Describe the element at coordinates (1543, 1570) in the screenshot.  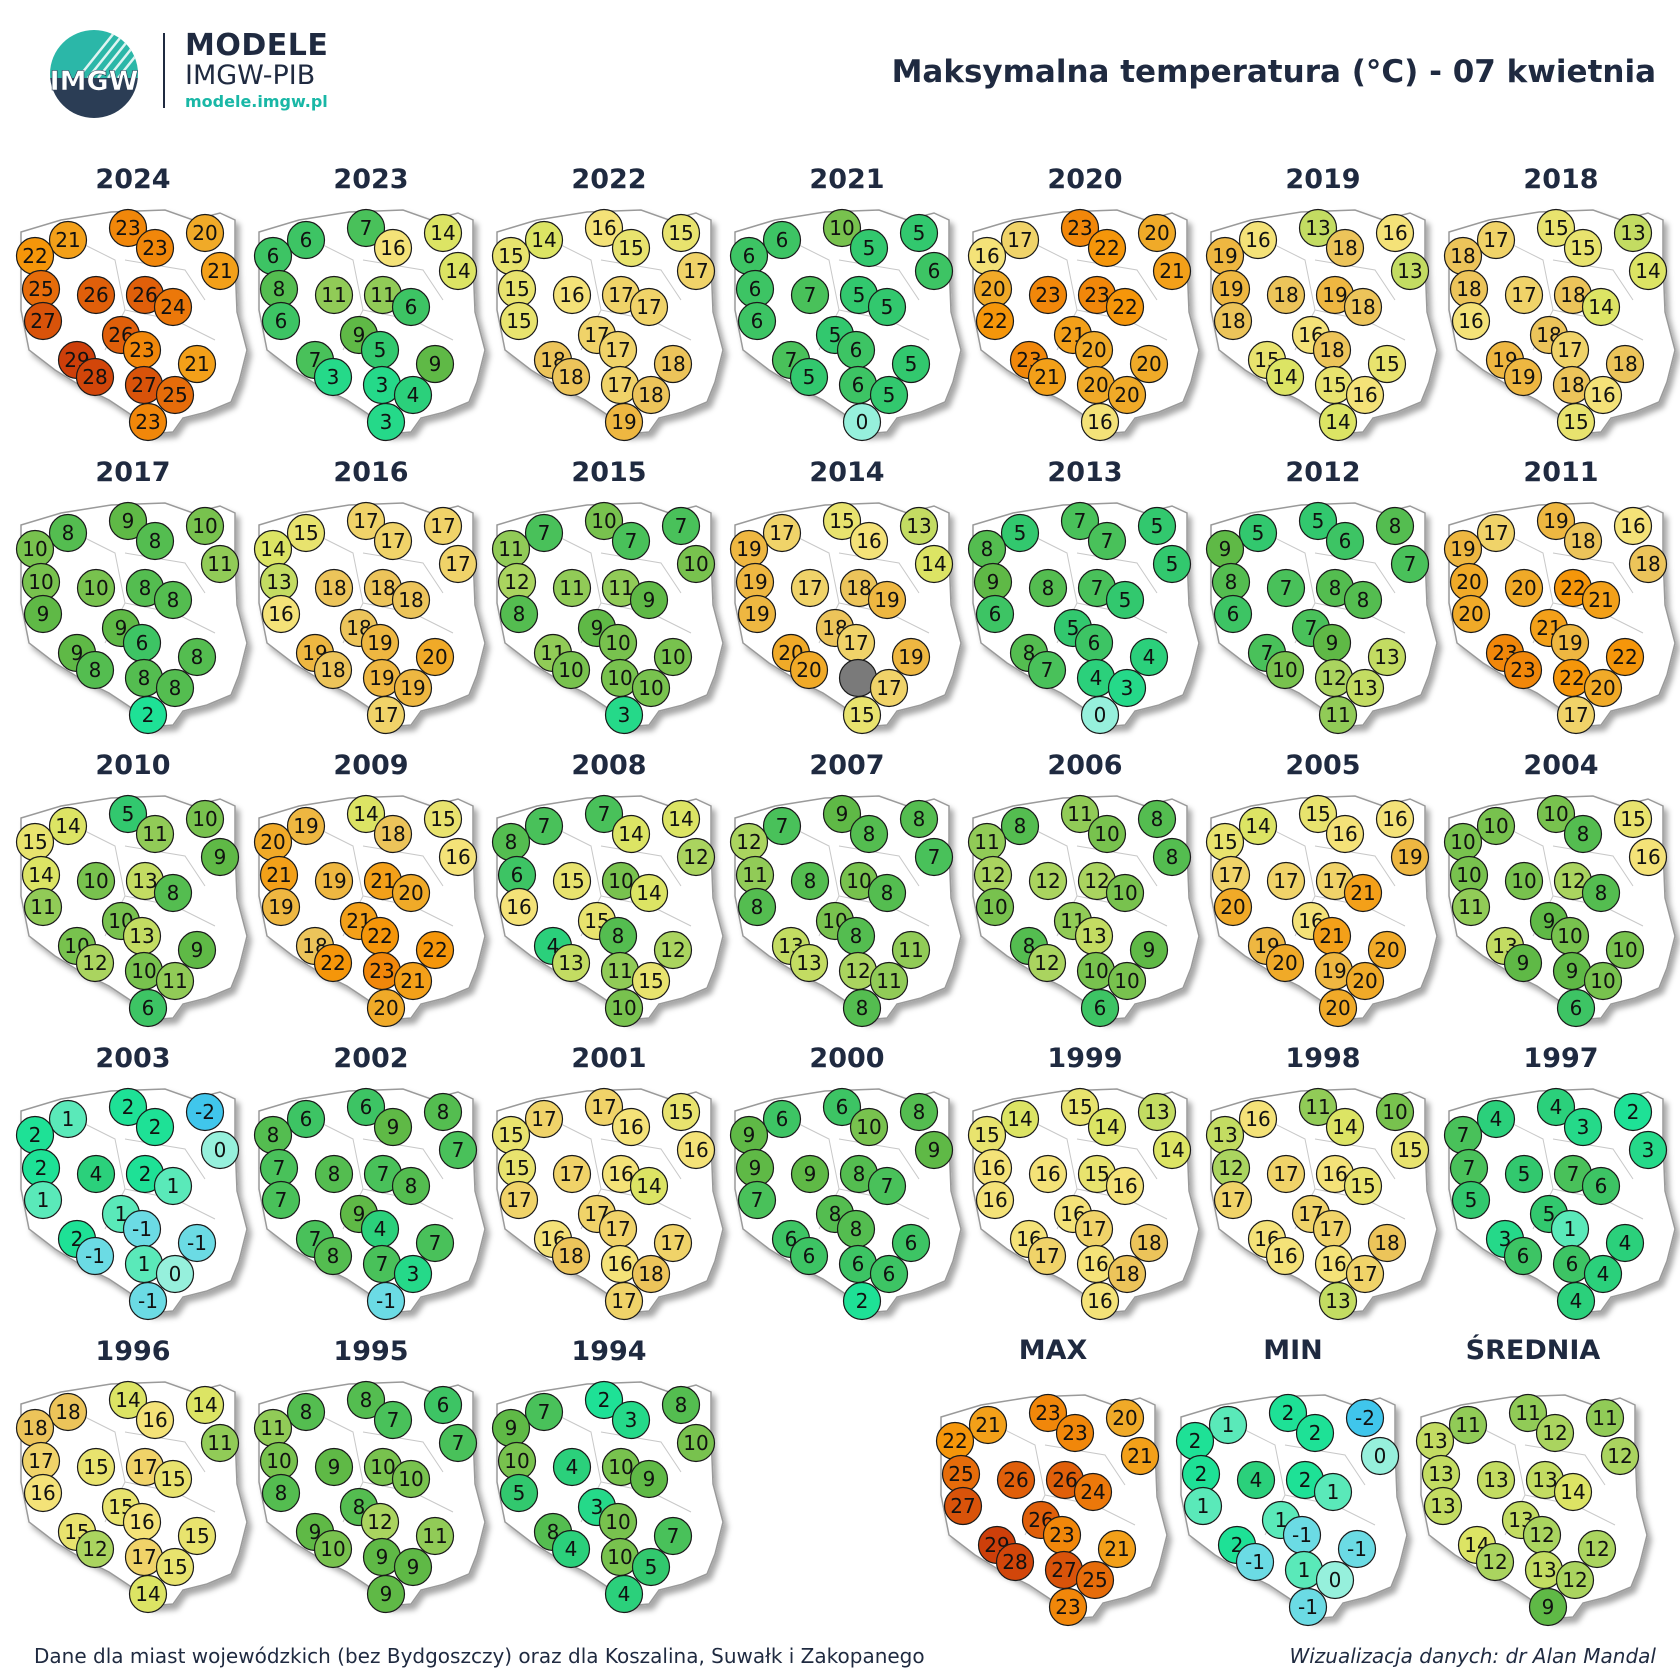
I see `station-value: 13` at that location.